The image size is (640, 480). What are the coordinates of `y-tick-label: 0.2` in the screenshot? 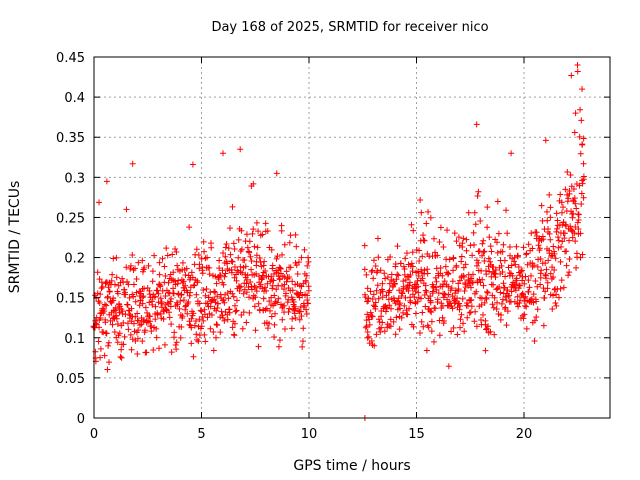 It's located at (74, 259).